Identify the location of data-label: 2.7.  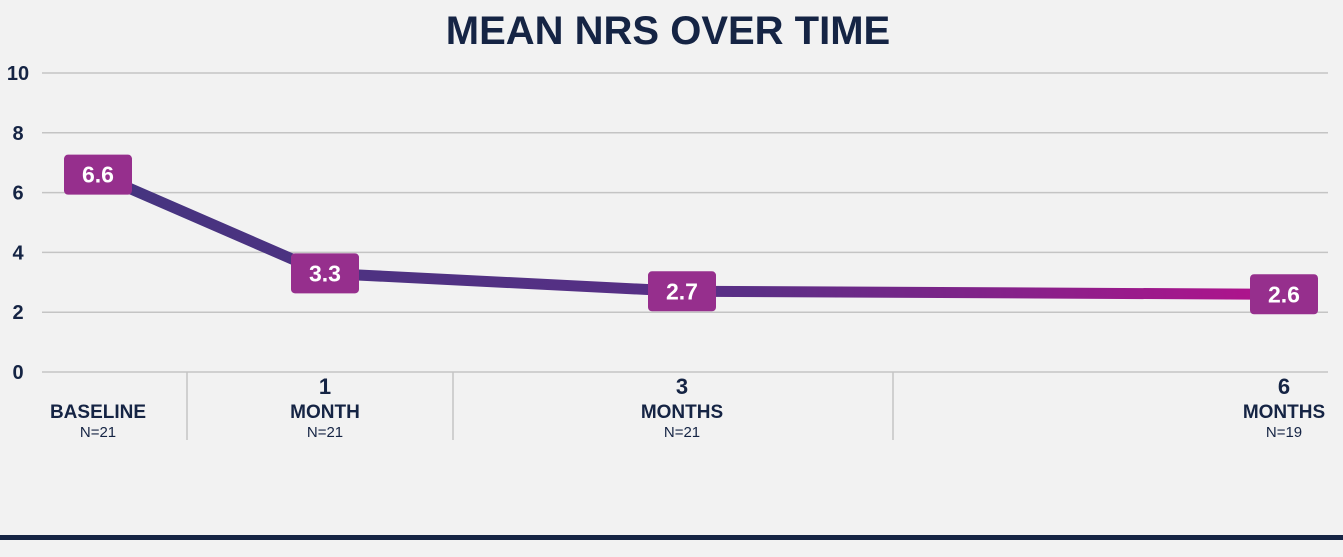
(682, 291).